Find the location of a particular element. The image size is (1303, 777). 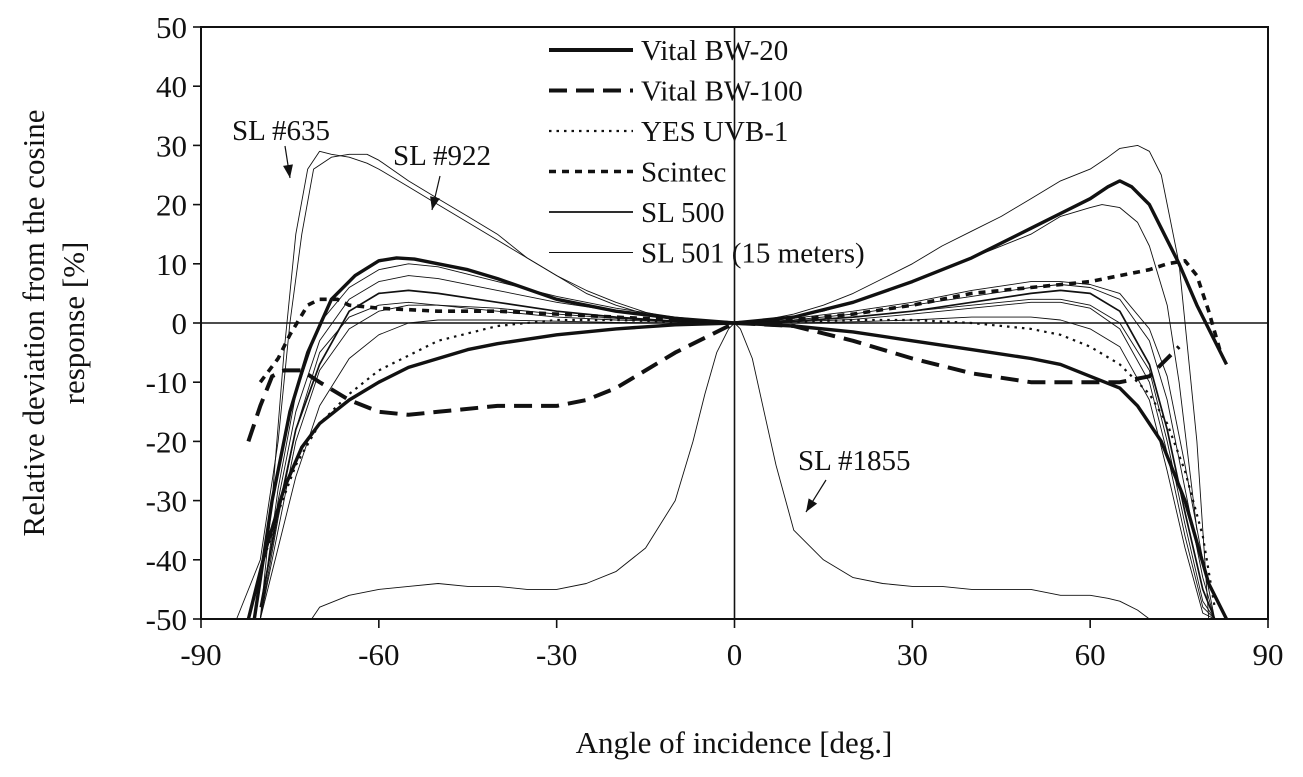

y-tick-label: -20 is located at coordinates (166, 441).